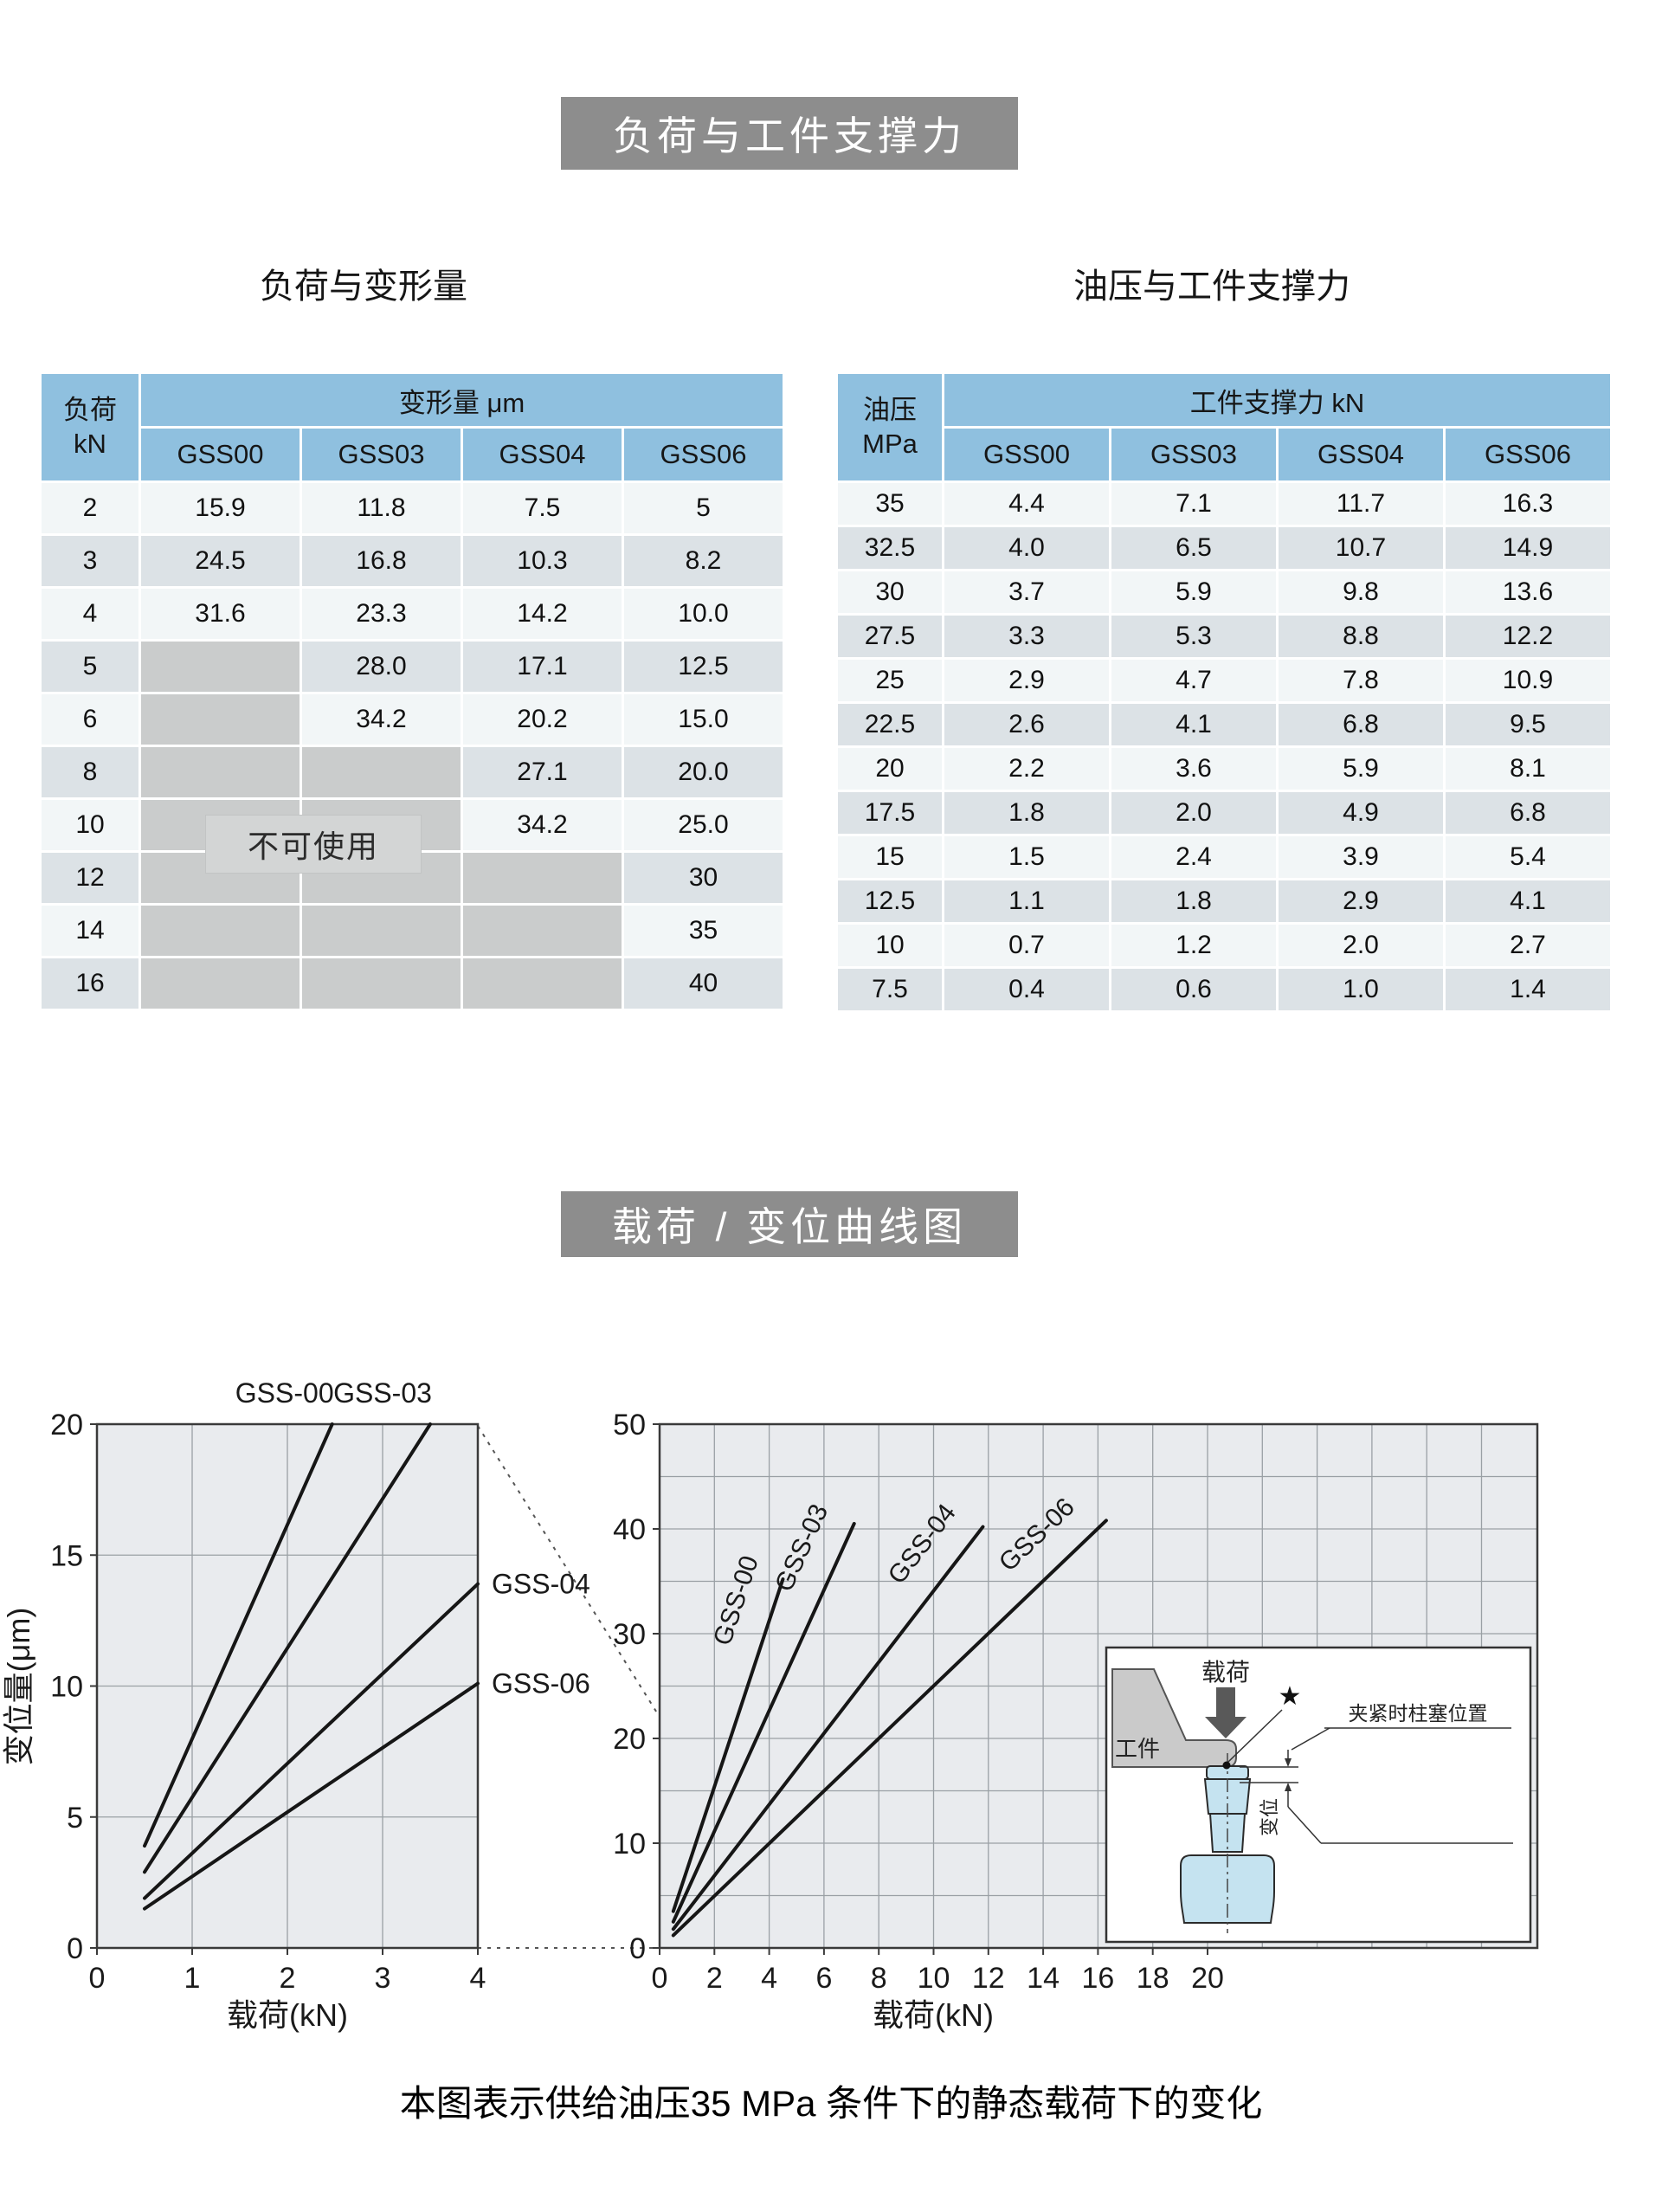 Image resolution: width=1662 pixels, height=2212 pixels. Describe the element at coordinates (1288, 1787) in the screenshot. I see `dimension-arrow-up` at that location.